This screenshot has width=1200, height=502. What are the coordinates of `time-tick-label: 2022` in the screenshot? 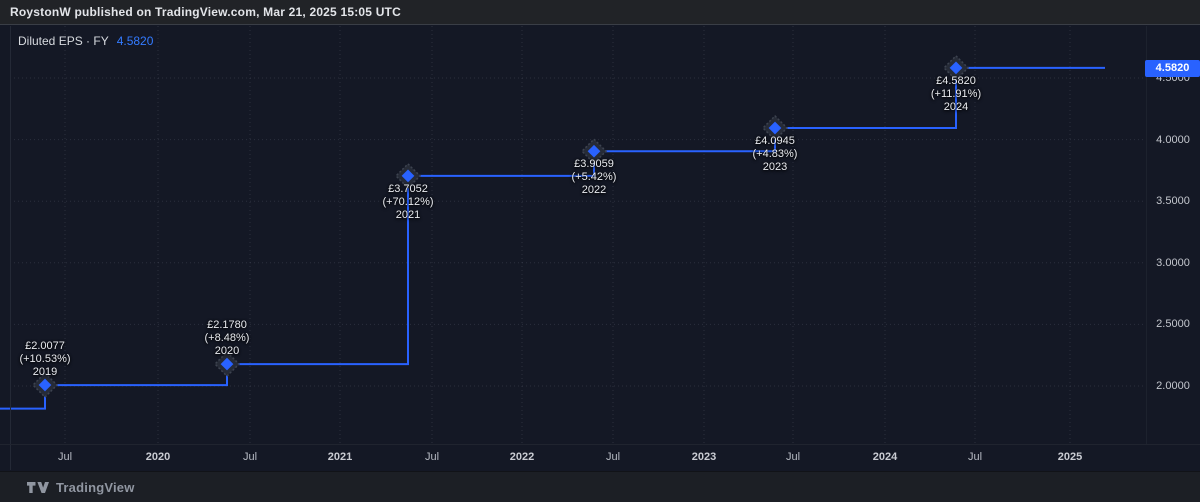 It's located at (522, 457).